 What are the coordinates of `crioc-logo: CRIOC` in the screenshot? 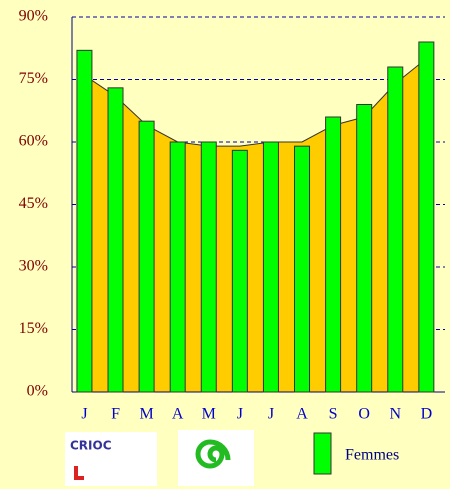 It's located at (111, 459).